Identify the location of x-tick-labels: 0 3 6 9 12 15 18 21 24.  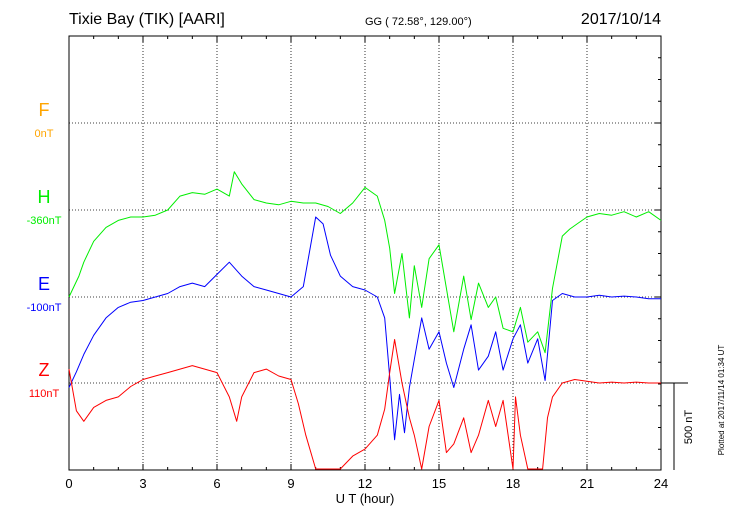
(366, 483).